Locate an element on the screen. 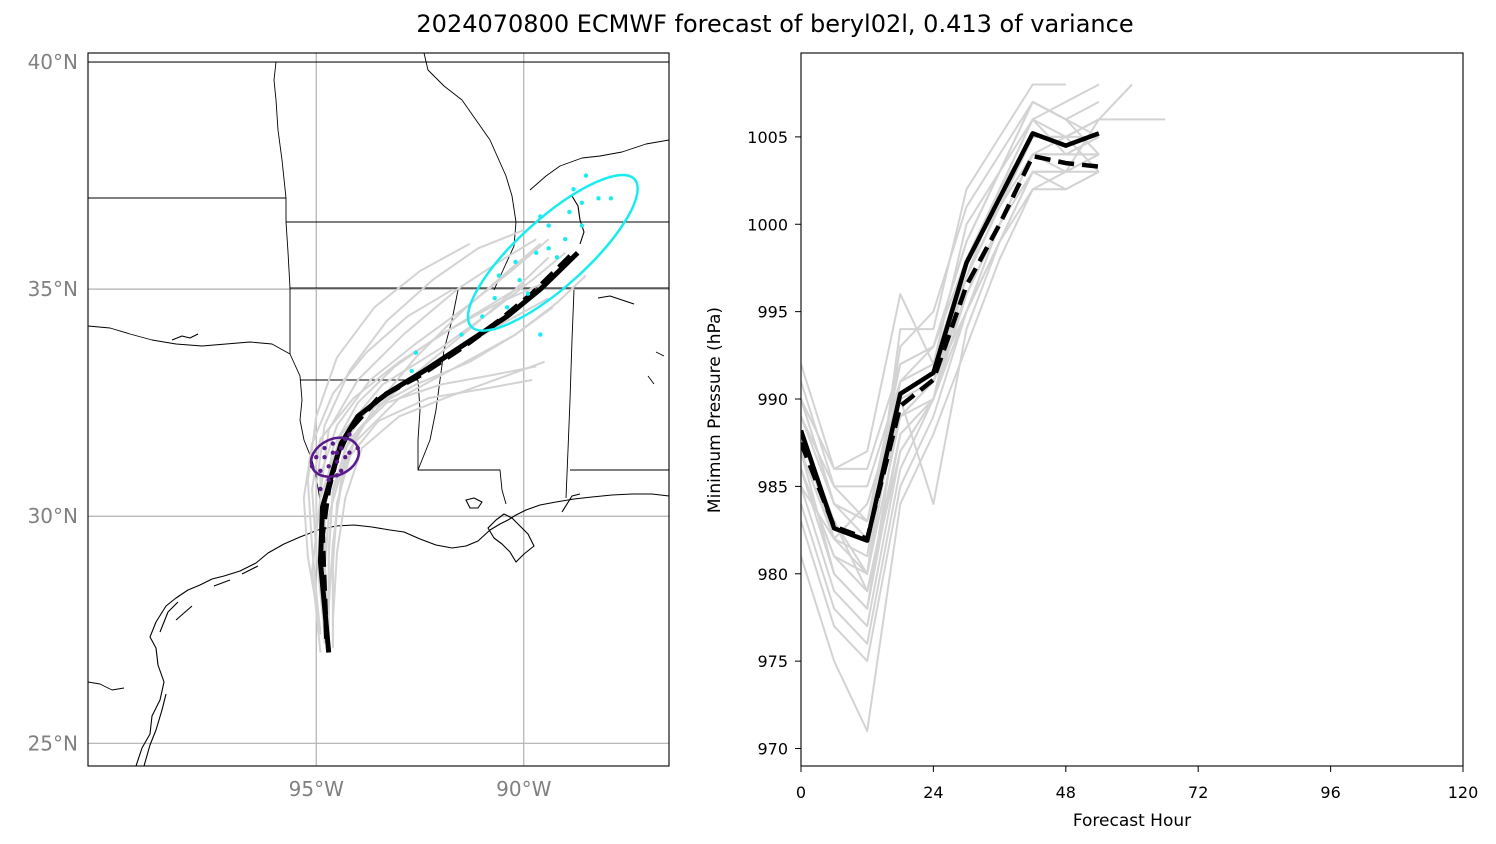 The width and height of the screenshot is (1496, 844). y-tick-label: 990 is located at coordinates (772, 399).